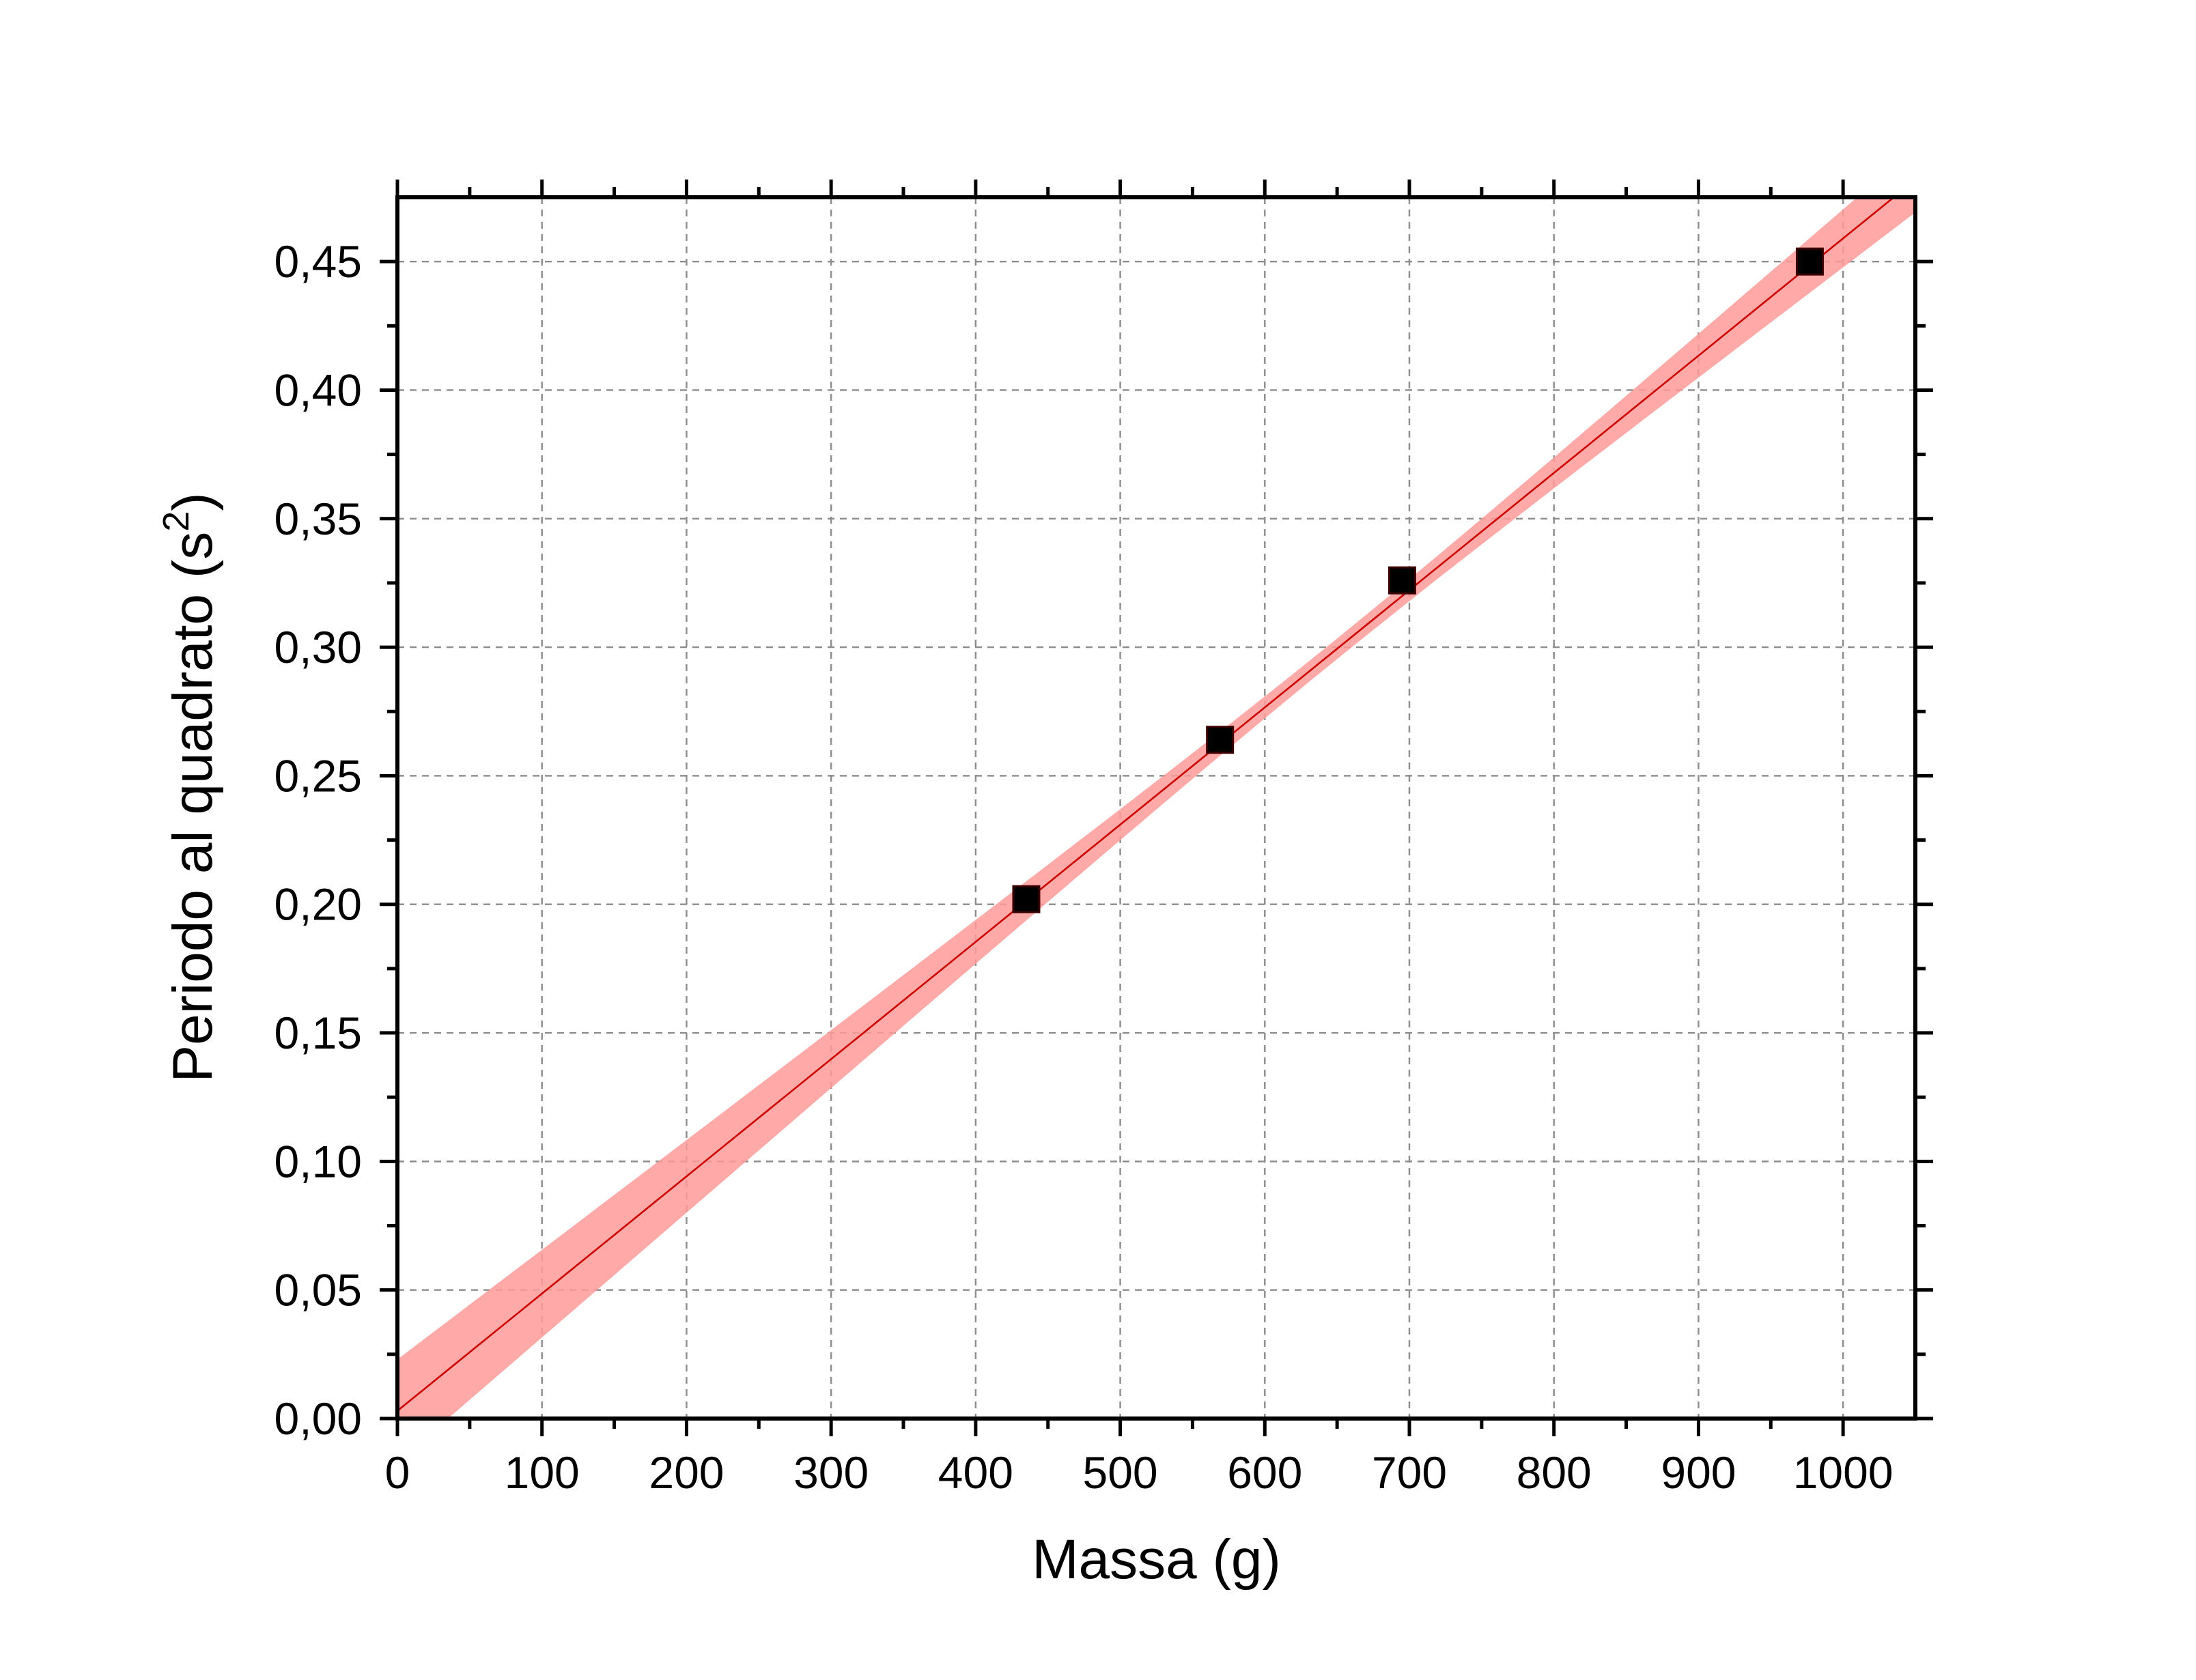 This screenshot has height=1680, width=2196. I want to click on x-tick-label: 400, so click(976, 1472).